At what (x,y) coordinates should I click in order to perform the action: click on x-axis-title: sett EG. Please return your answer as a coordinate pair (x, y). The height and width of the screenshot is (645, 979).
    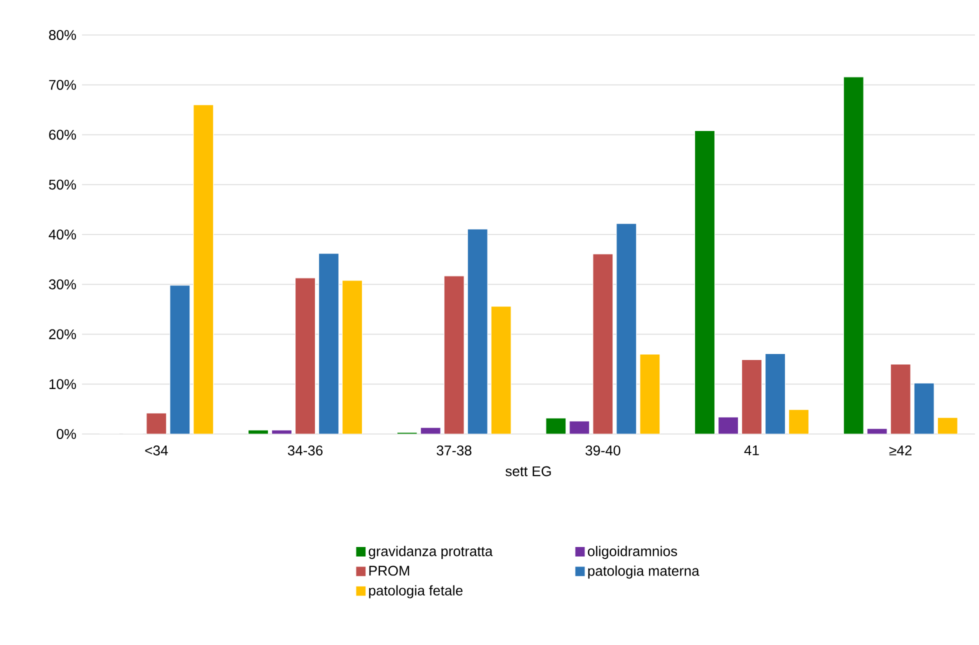
    Looking at the image, I should click on (528, 471).